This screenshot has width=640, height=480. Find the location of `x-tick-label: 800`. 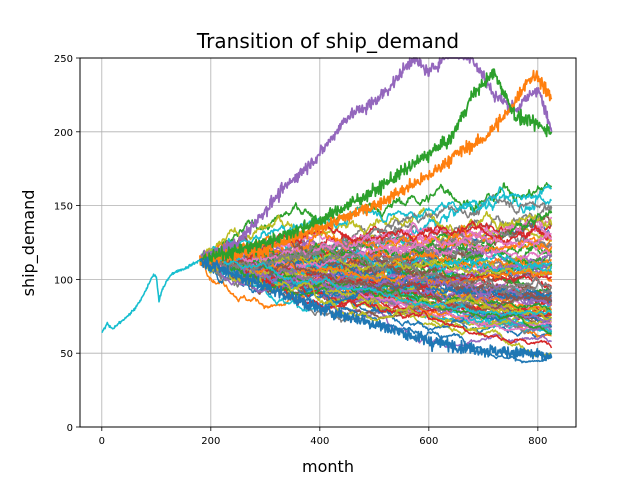

x-tick-label: 800 is located at coordinates (537, 441).